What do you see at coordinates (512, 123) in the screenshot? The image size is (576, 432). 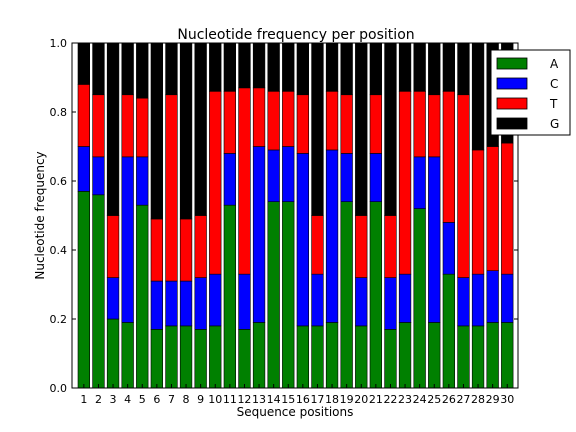 I see `legend-swatch-G` at bounding box center [512, 123].